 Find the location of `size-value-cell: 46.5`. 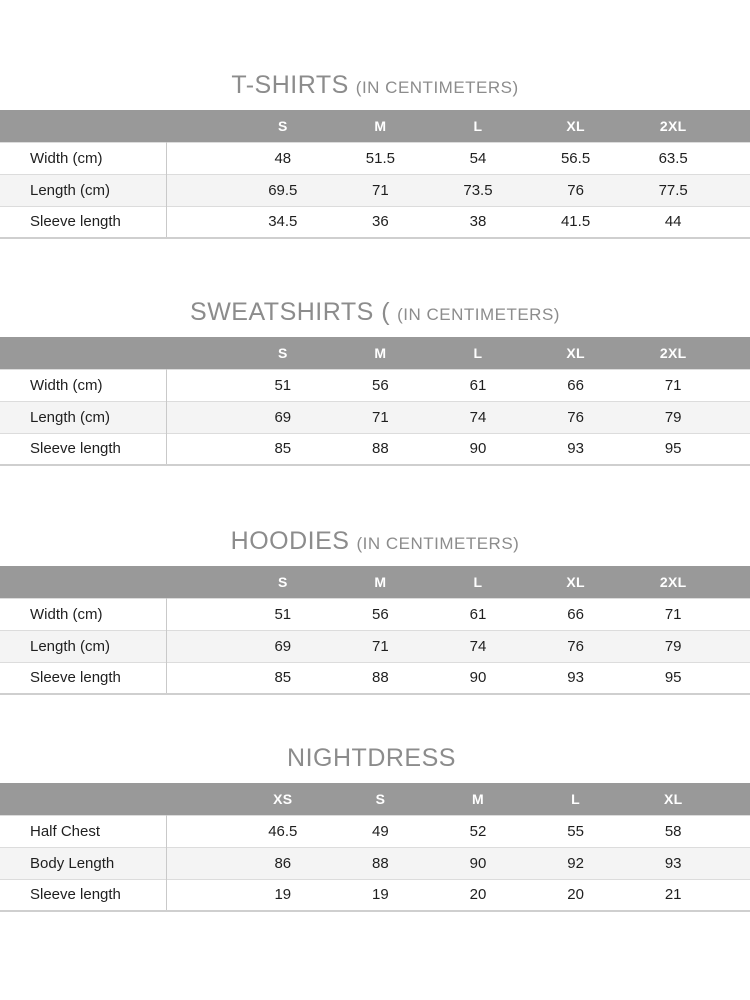

size-value-cell: 46.5 is located at coordinates (283, 830).